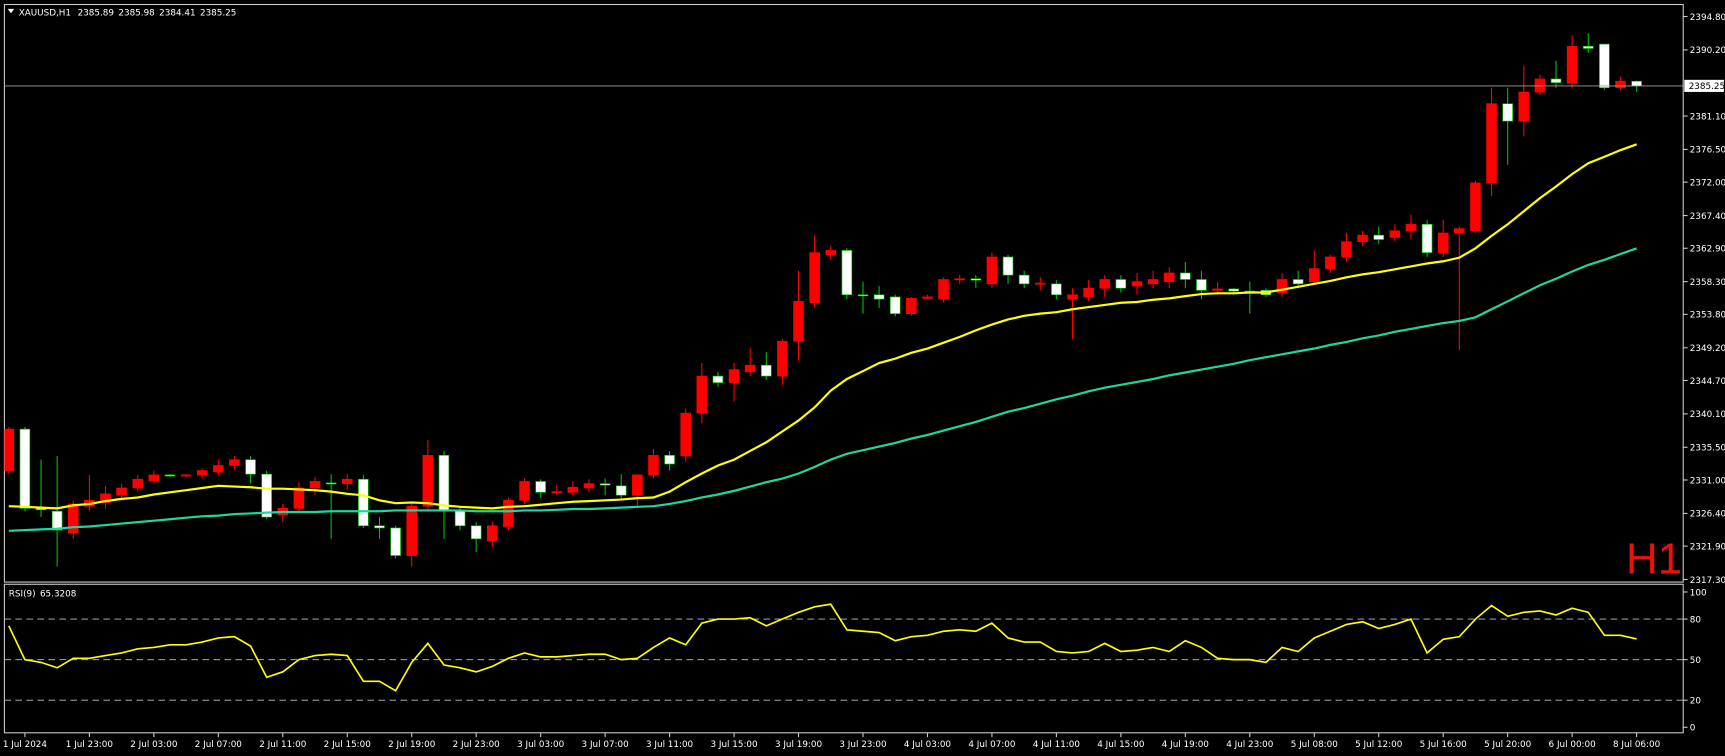  I want to click on y-tick-label: 2321.90, so click(1707, 547).